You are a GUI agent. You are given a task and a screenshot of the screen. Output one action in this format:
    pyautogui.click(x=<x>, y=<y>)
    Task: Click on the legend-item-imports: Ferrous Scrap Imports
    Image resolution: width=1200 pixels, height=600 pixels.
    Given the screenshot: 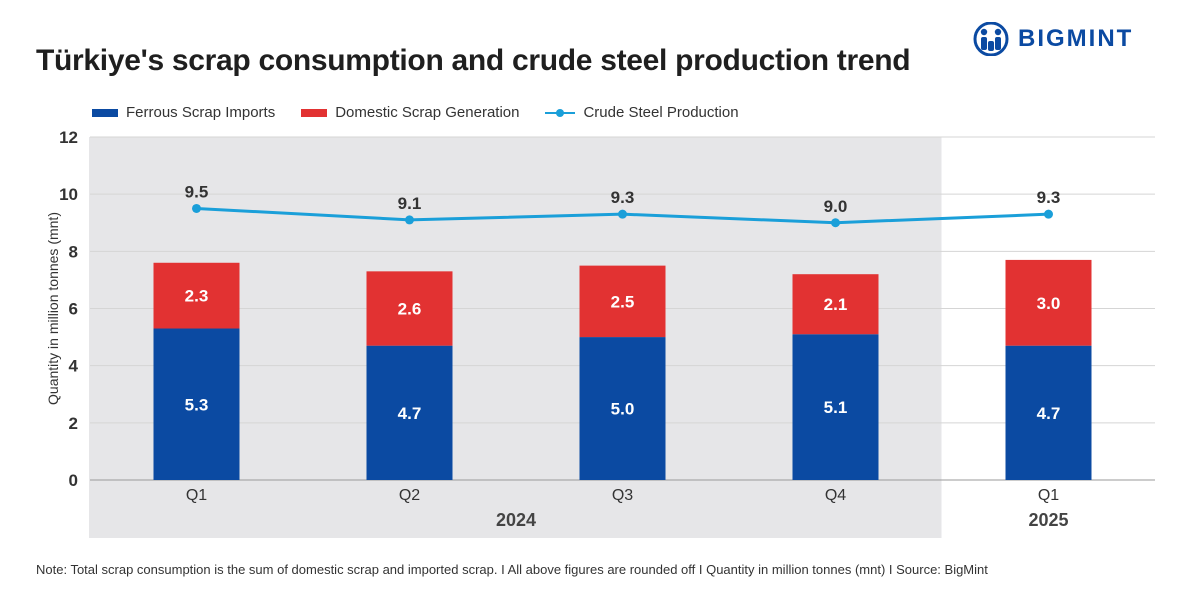 What is the action you would take?
    pyautogui.click(x=183, y=112)
    